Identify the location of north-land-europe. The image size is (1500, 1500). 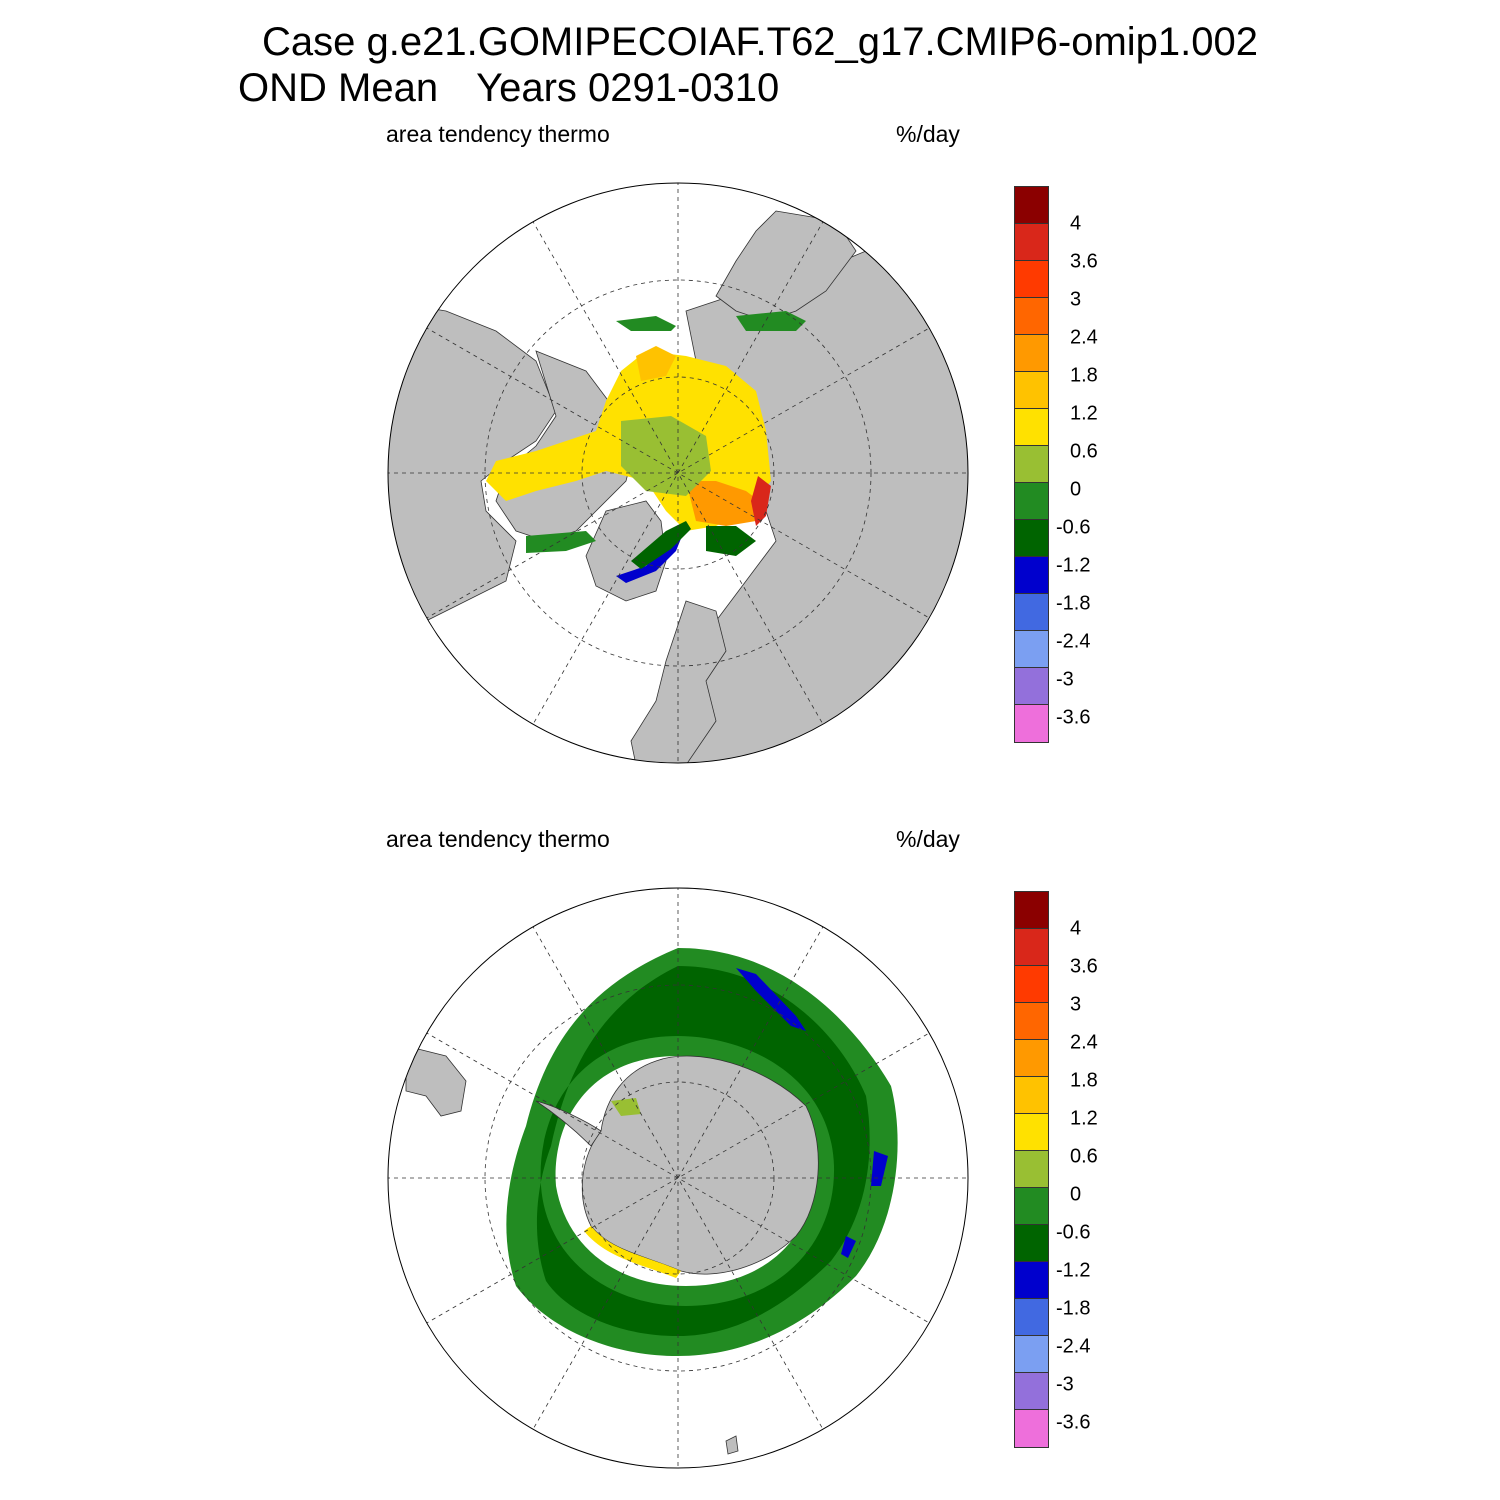
(678, 681).